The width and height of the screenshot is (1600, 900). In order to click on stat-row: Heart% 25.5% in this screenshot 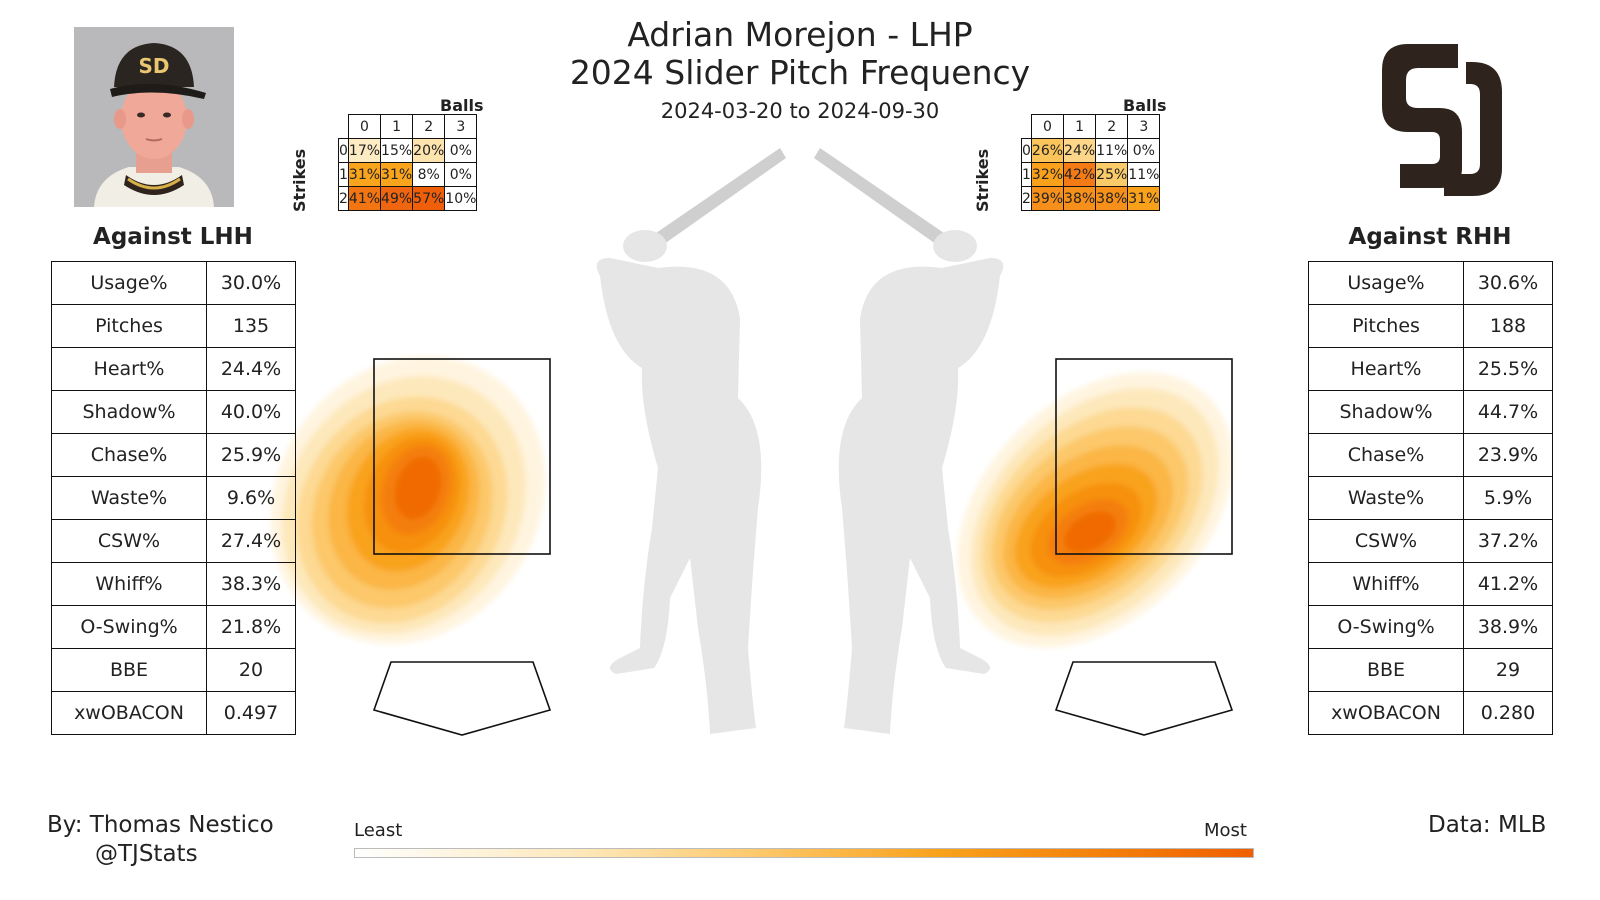, I will do `click(1430, 369)`.